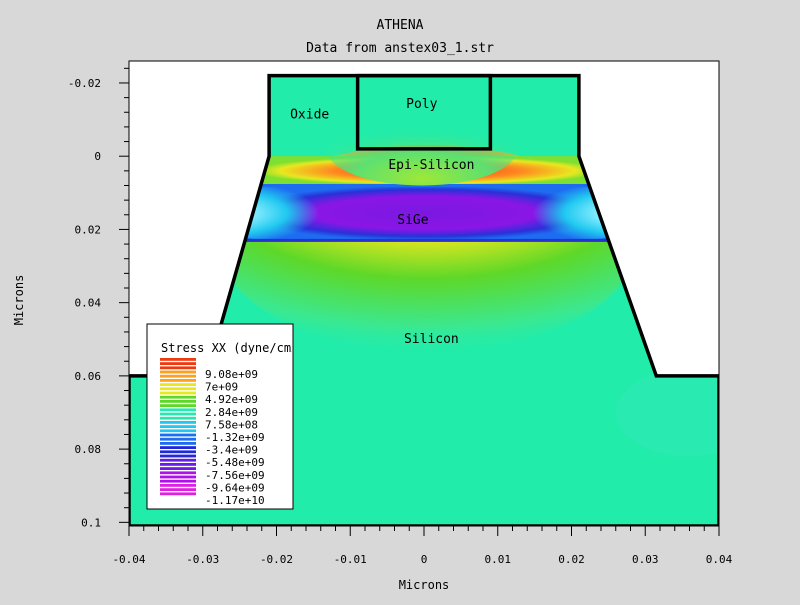 The image size is (800, 605). What do you see at coordinates (221, 387) in the screenshot?
I see `legend-label: 7e+09` at bounding box center [221, 387].